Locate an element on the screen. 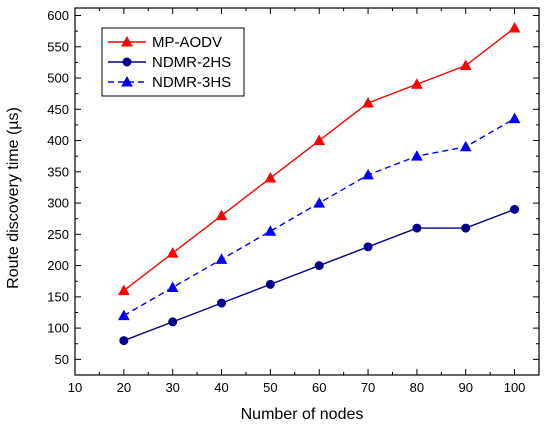  y-tick-label: 550 is located at coordinates (58, 46).